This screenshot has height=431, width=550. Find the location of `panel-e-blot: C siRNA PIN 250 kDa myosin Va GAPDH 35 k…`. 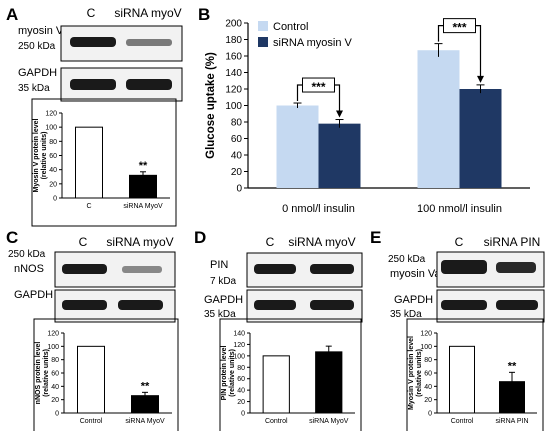

panel-e-blot: C siRNA PIN 250 kDa myosin Va GAPDH 35 k… is located at coordinates (466, 279).